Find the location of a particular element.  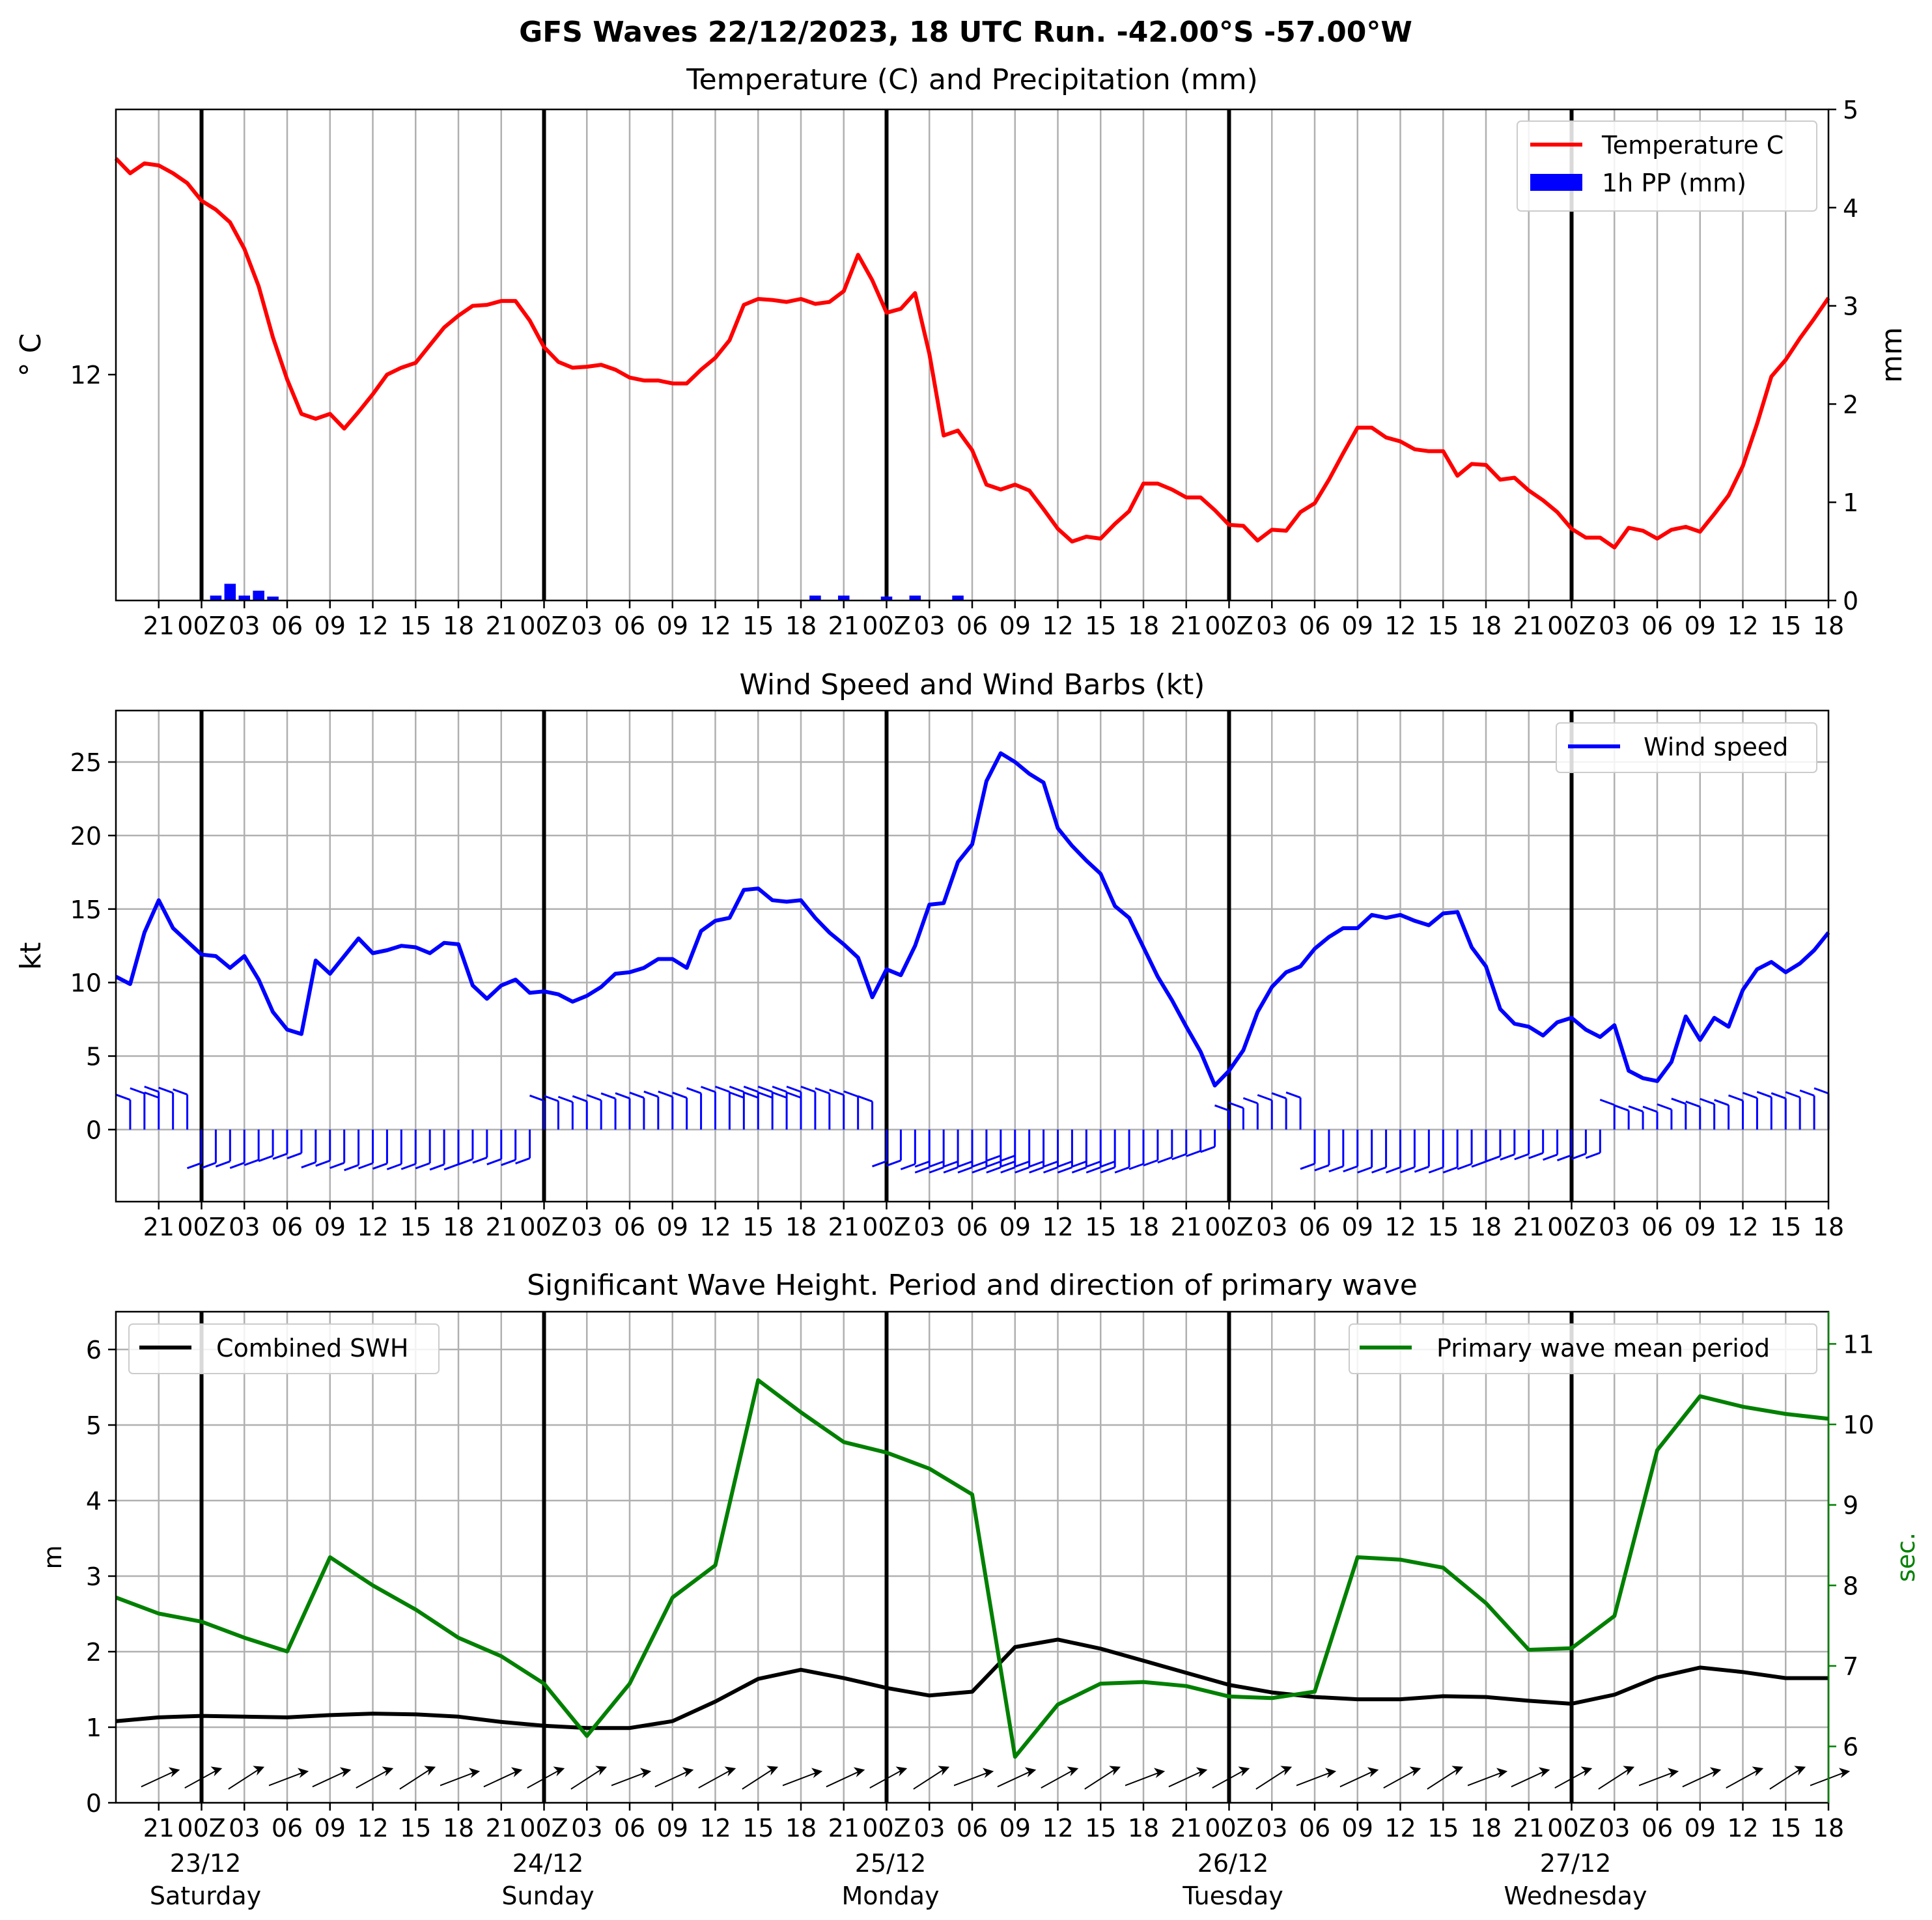

day-date-label: 26/12 is located at coordinates (1233, 1863).